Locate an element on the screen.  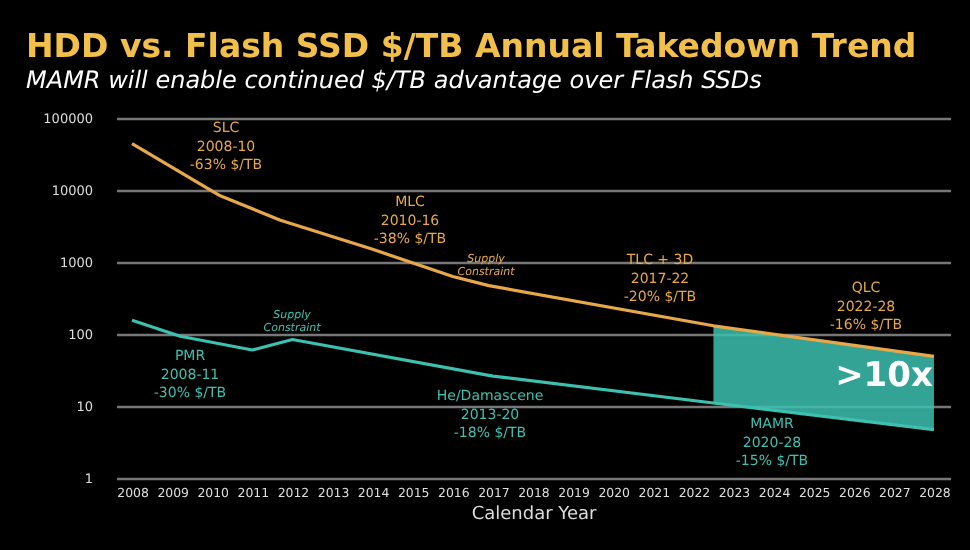
annotation: >10x is located at coordinates (884, 376).